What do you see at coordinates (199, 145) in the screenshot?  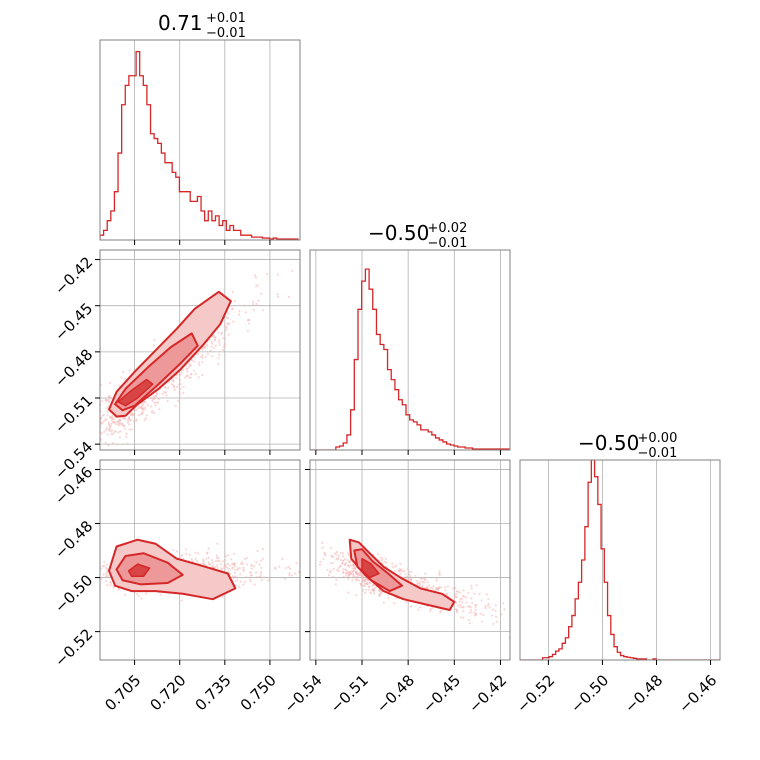 I see `p00-histogram-step` at bounding box center [199, 145].